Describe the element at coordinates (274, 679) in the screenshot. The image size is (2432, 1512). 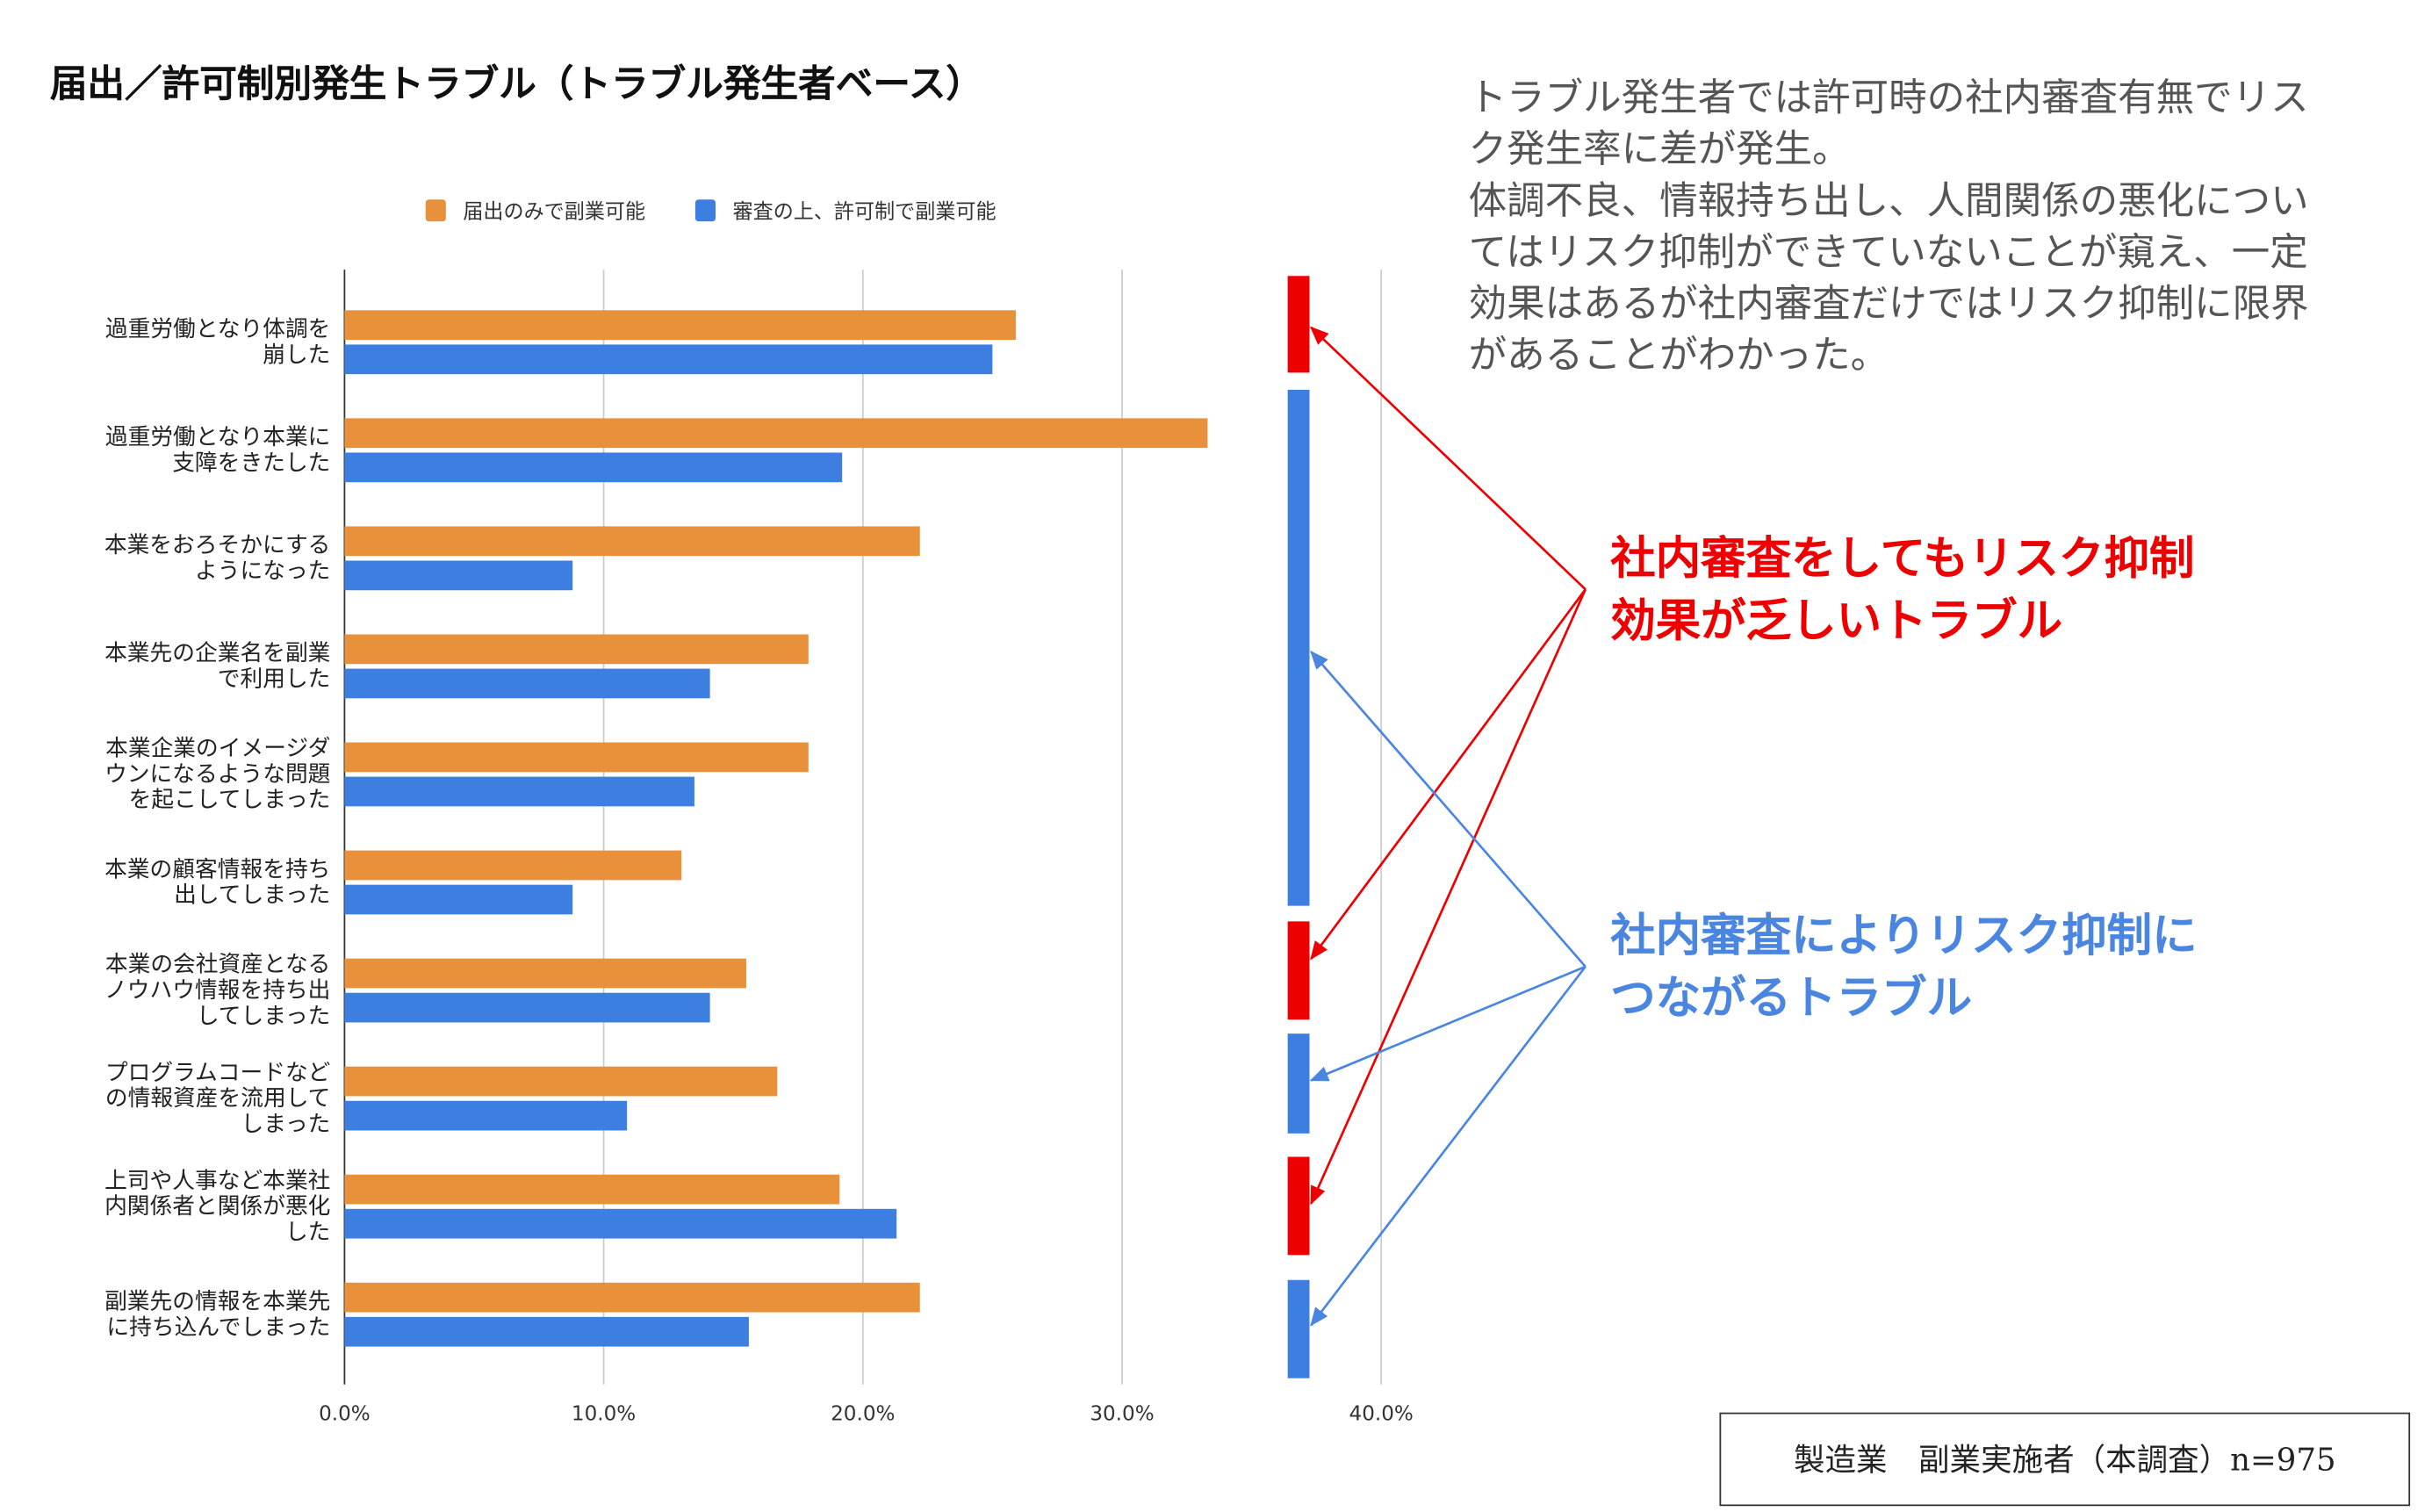
I see `category-label: で利用した` at that location.